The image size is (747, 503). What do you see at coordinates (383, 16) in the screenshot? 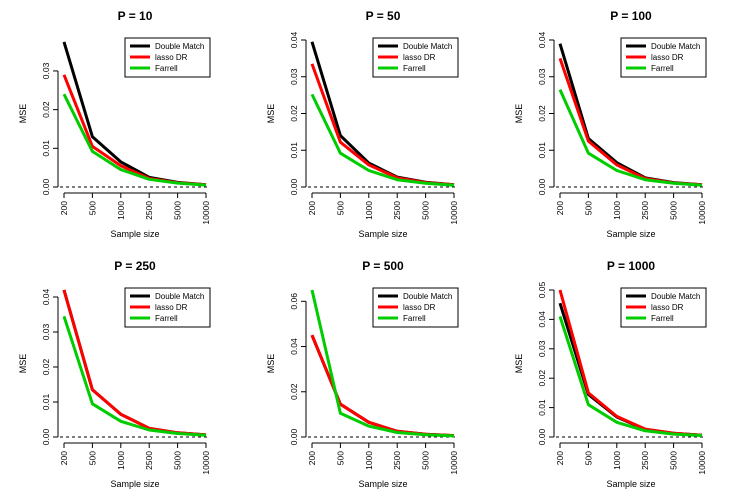
I see `panel-title: P = 50` at bounding box center [383, 16].